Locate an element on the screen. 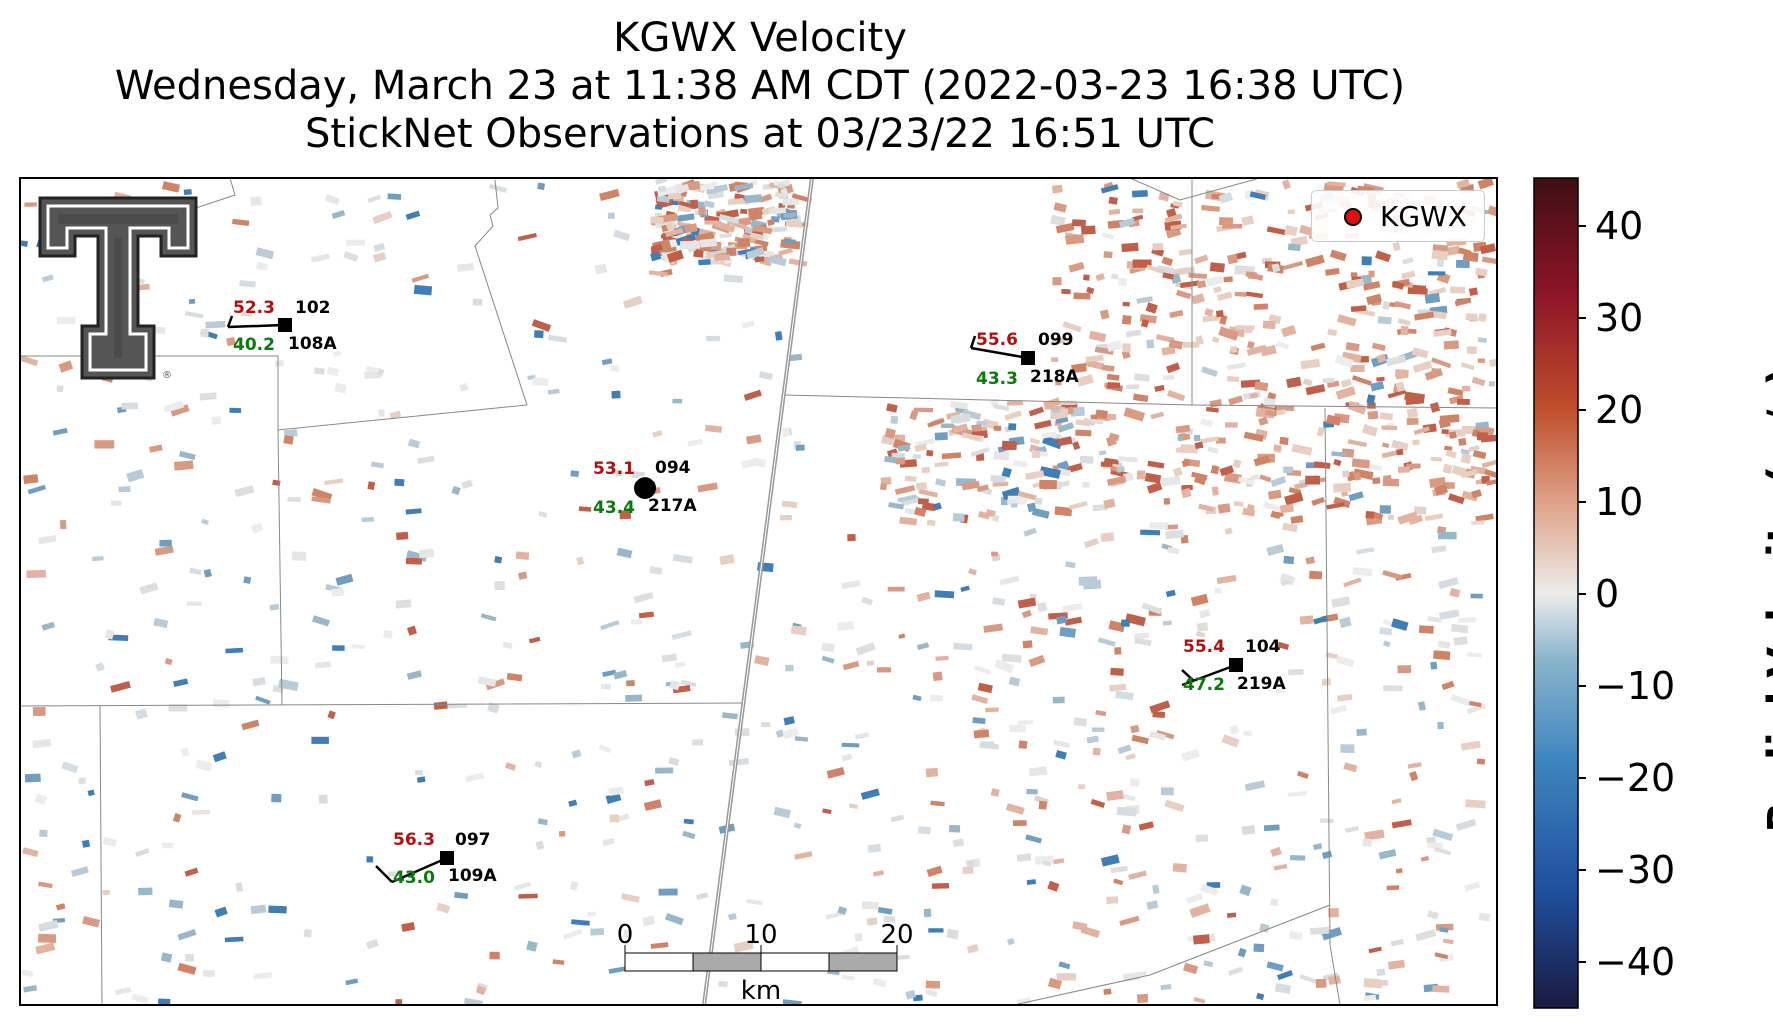 This screenshot has height=1024, width=1773. radar-site-marker-icon is located at coordinates (1353, 217).